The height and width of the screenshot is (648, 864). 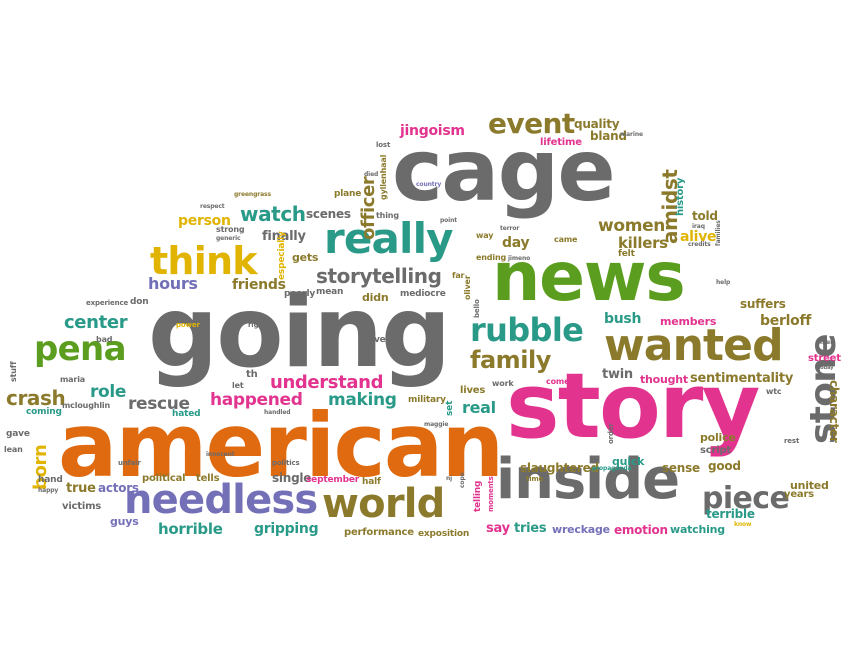 I want to click on word-experience: experience, so click(x=107, y=303).